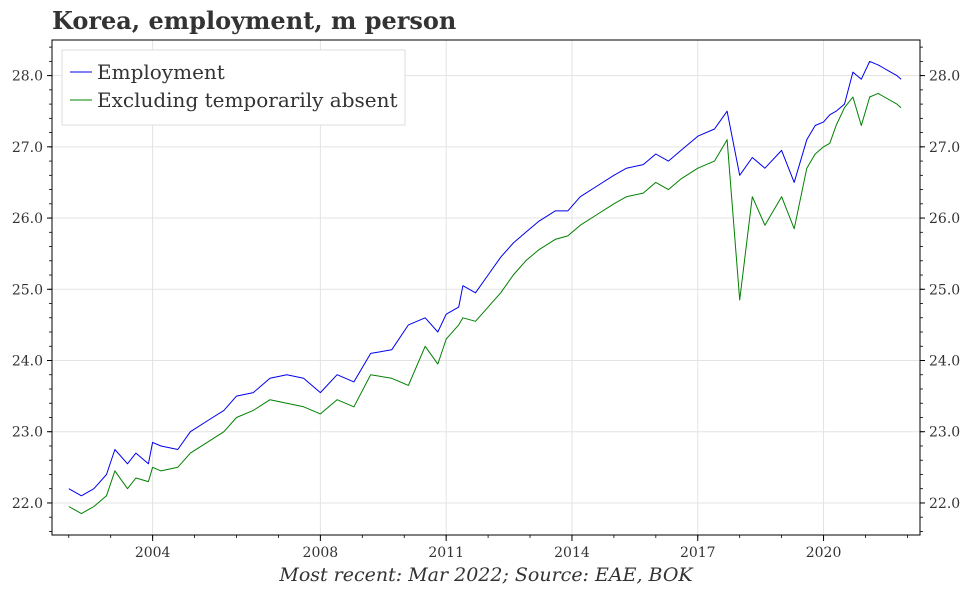 This screenshot has width=972, height=589. What do you see at coordinates (698, 553) in the screenshot?
I see `x-tick-label: 2017` at bounding box center [698, 553].